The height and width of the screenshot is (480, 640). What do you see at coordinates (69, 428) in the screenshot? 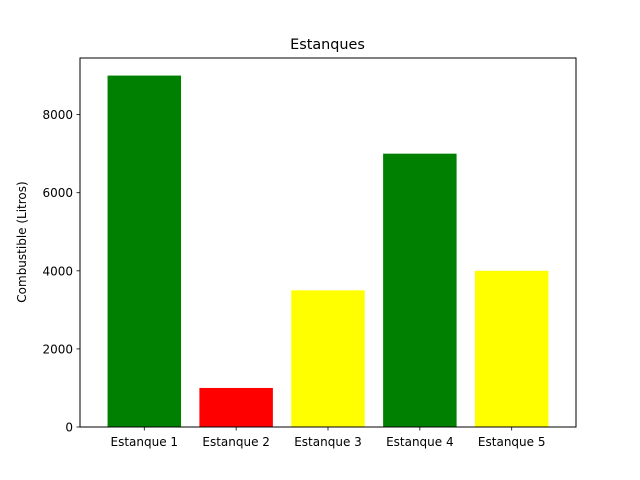
I see `y-tick-label-0: 0` at bounding box center [69, 428].